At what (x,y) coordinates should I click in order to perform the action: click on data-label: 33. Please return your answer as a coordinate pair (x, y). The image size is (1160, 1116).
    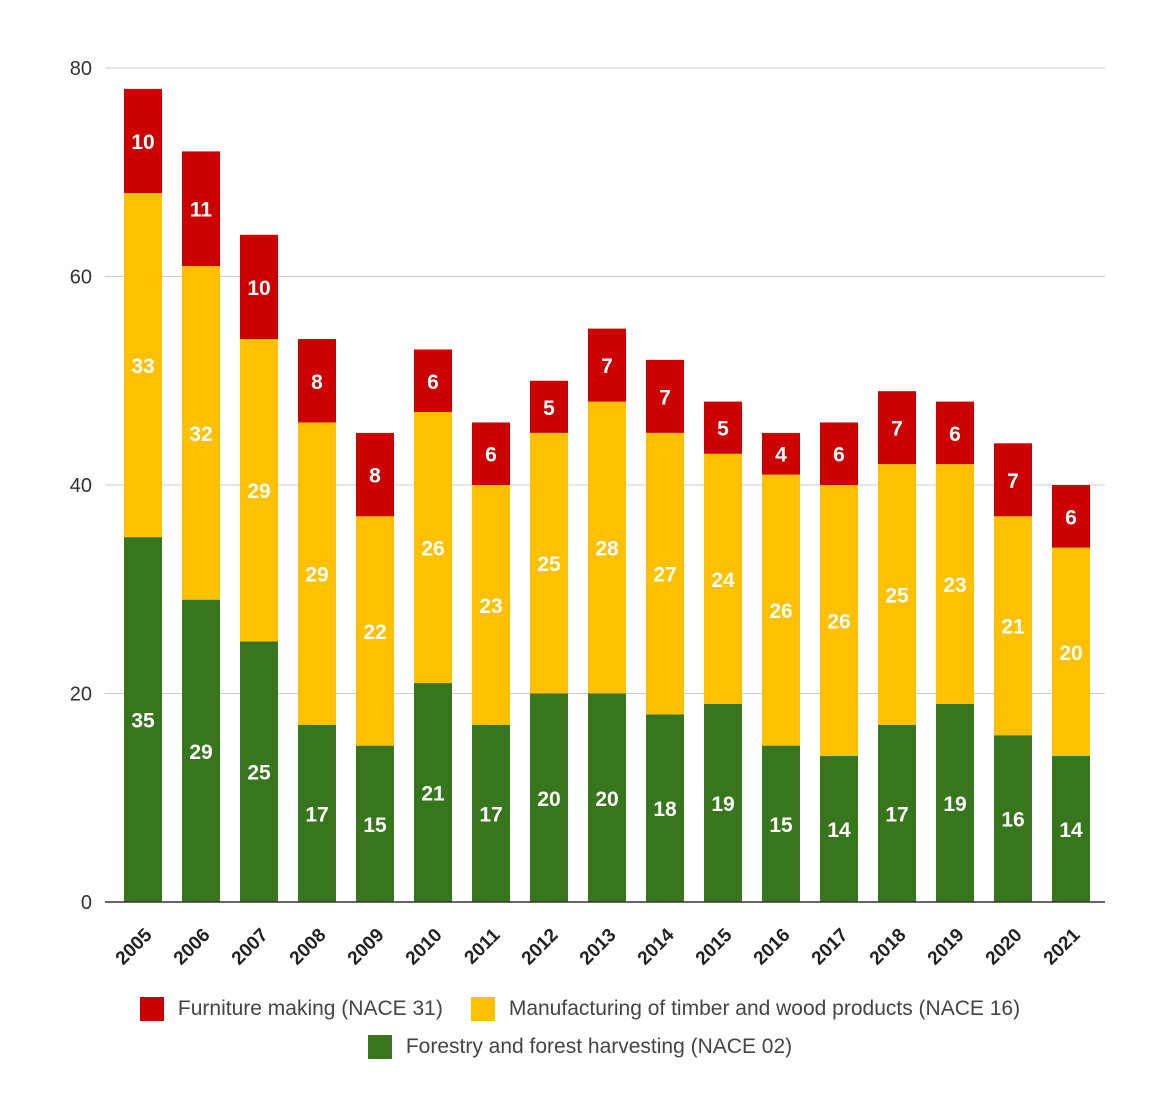
    Looking at the image, I should click on (142, 366).